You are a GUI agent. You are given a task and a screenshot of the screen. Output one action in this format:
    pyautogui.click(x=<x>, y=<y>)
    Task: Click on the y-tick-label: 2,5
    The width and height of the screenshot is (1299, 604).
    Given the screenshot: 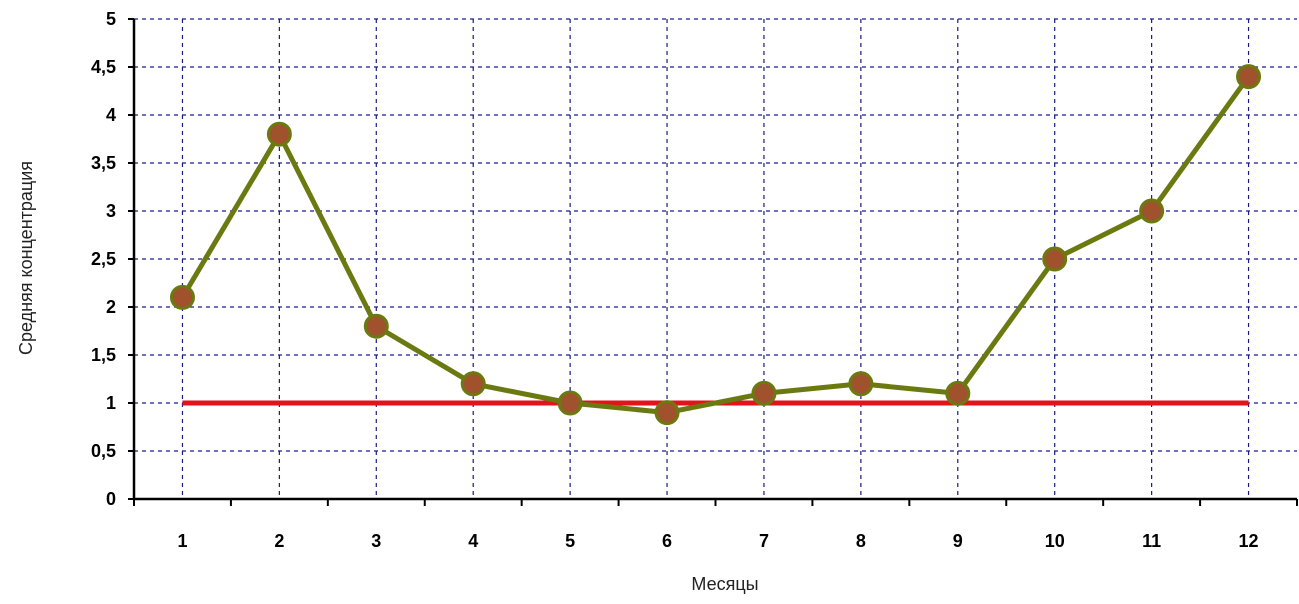 What is the action you would take?
    pyautogui.click(x=103, y=259)
    